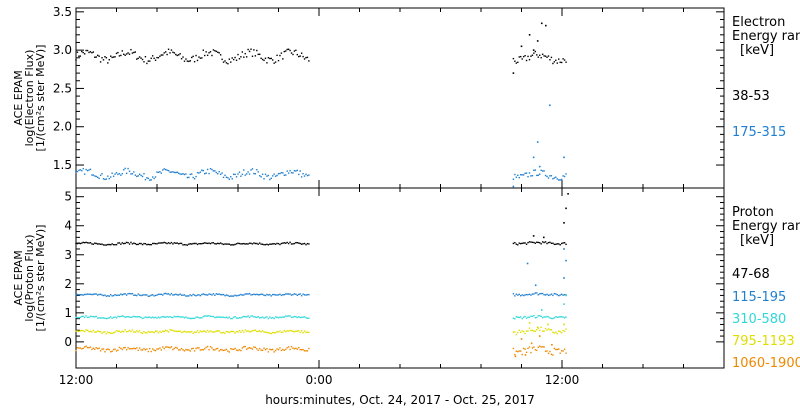 Image resolution: width=800 pixels, height=410 pixels. What do you see at coordinates (562, 380) in the screenshot?
I see `x-tick-label: 12:00` at bounding box center [562, 380].